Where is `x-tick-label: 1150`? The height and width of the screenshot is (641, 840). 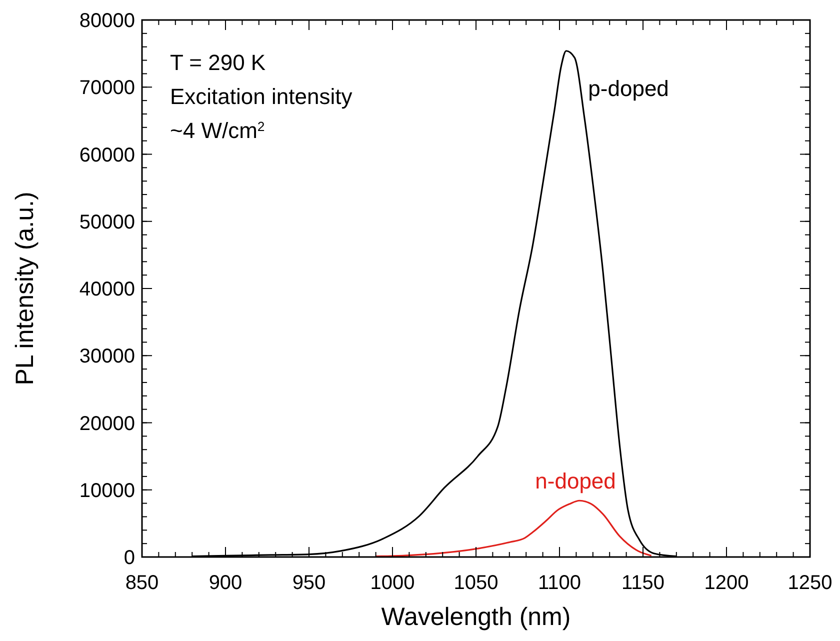
x-tick-label: 1150 is located at coordinates (643, 583).